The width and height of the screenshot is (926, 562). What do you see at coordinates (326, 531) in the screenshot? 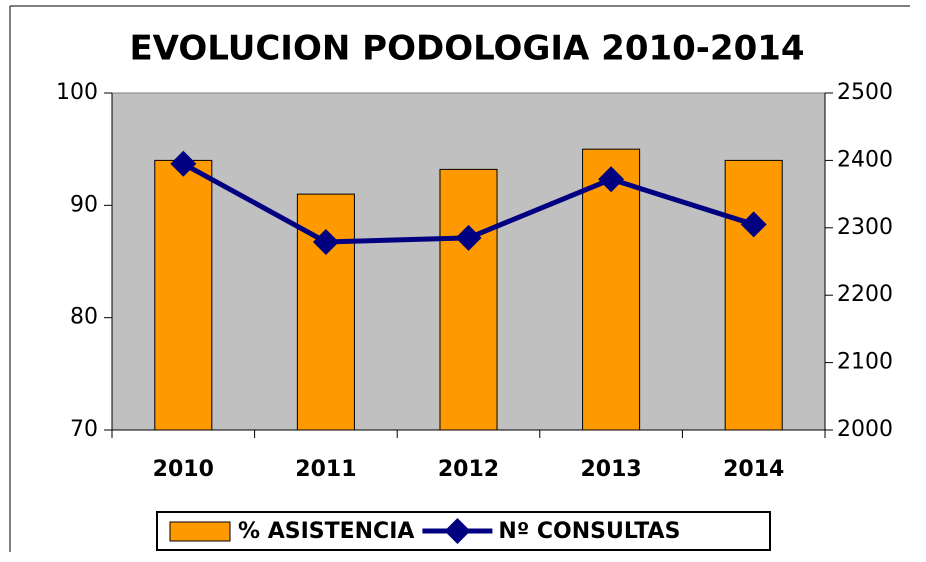
I see `legend-label: % ASISTENCIA` at bounding box center [326, 531].